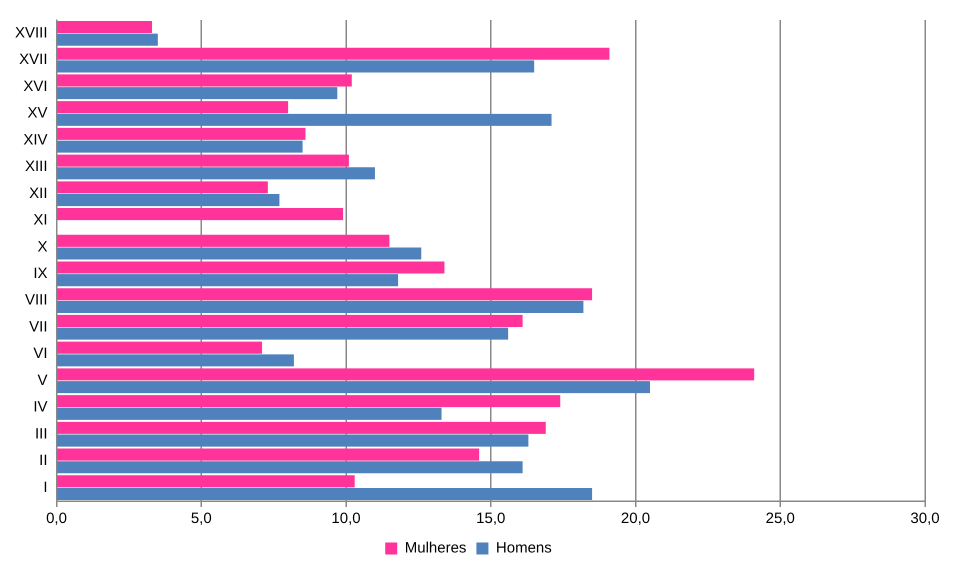  What do you see at coordinates (35, 139) in the screenshot?
I see `y-tick-label: XIV` at bounding box center [35, 139].